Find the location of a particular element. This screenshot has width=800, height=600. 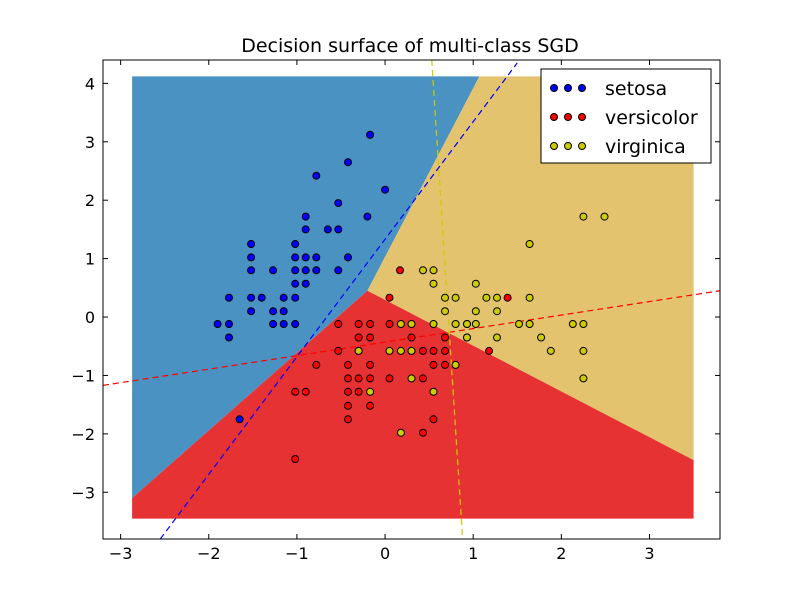

x-tick-label: −2 is located at coordinates (209, 553).